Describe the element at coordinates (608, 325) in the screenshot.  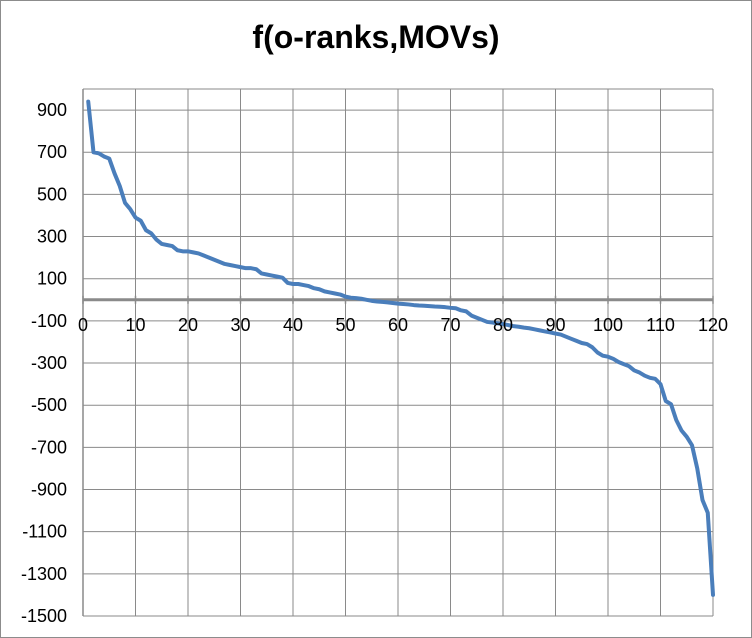
I see `x-tick-label: 100` at that location.